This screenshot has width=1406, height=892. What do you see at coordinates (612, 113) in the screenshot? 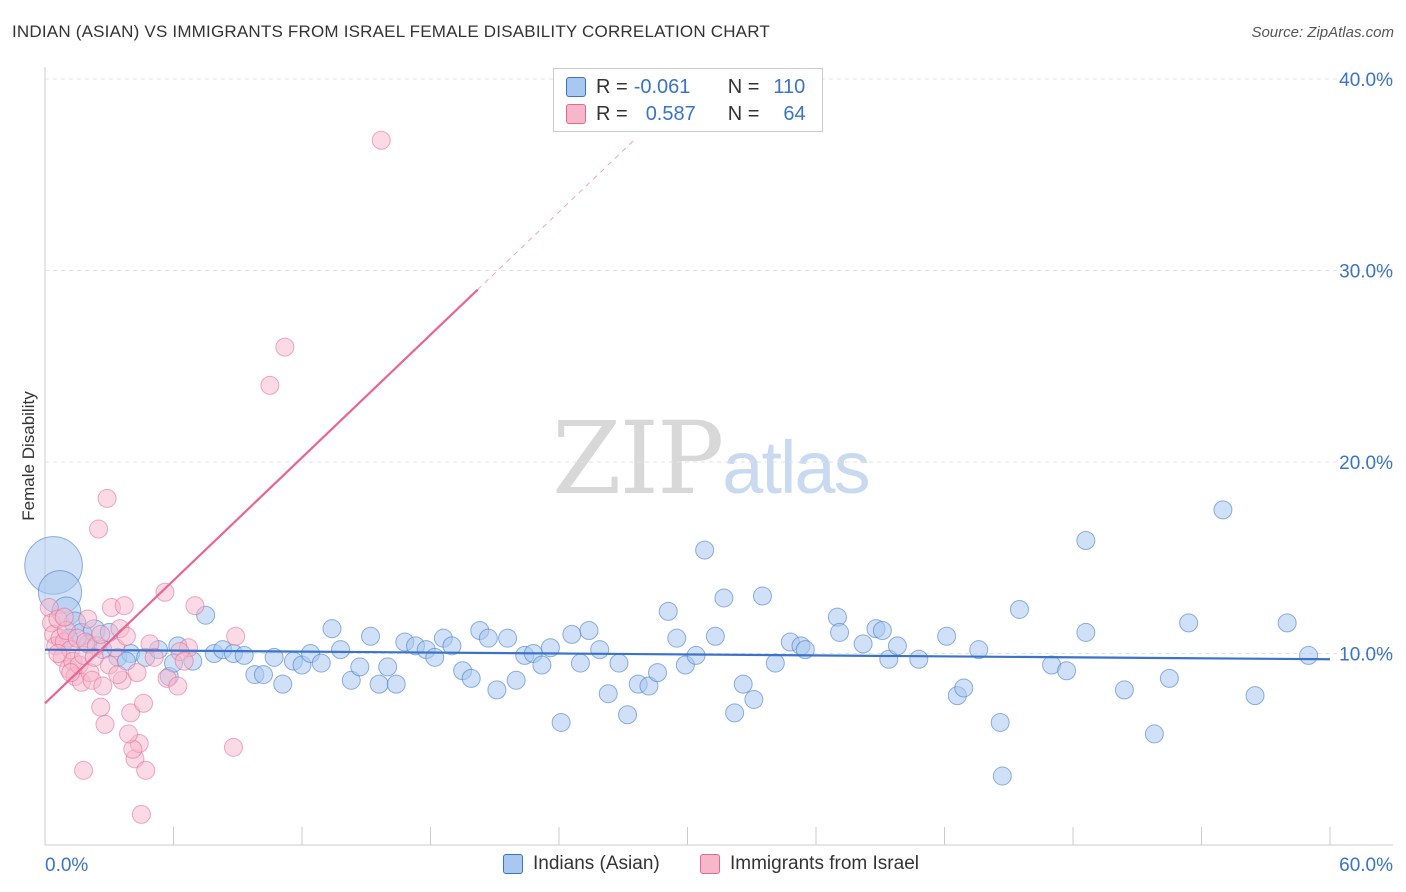
I see `r-label: R =` at bounding box center [612, 113].